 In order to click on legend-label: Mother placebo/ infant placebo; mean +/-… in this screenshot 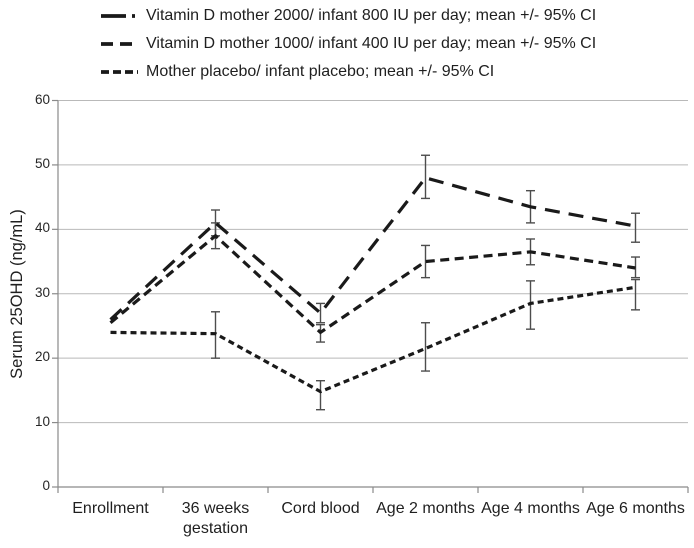, I will do `click(320, 71)`.